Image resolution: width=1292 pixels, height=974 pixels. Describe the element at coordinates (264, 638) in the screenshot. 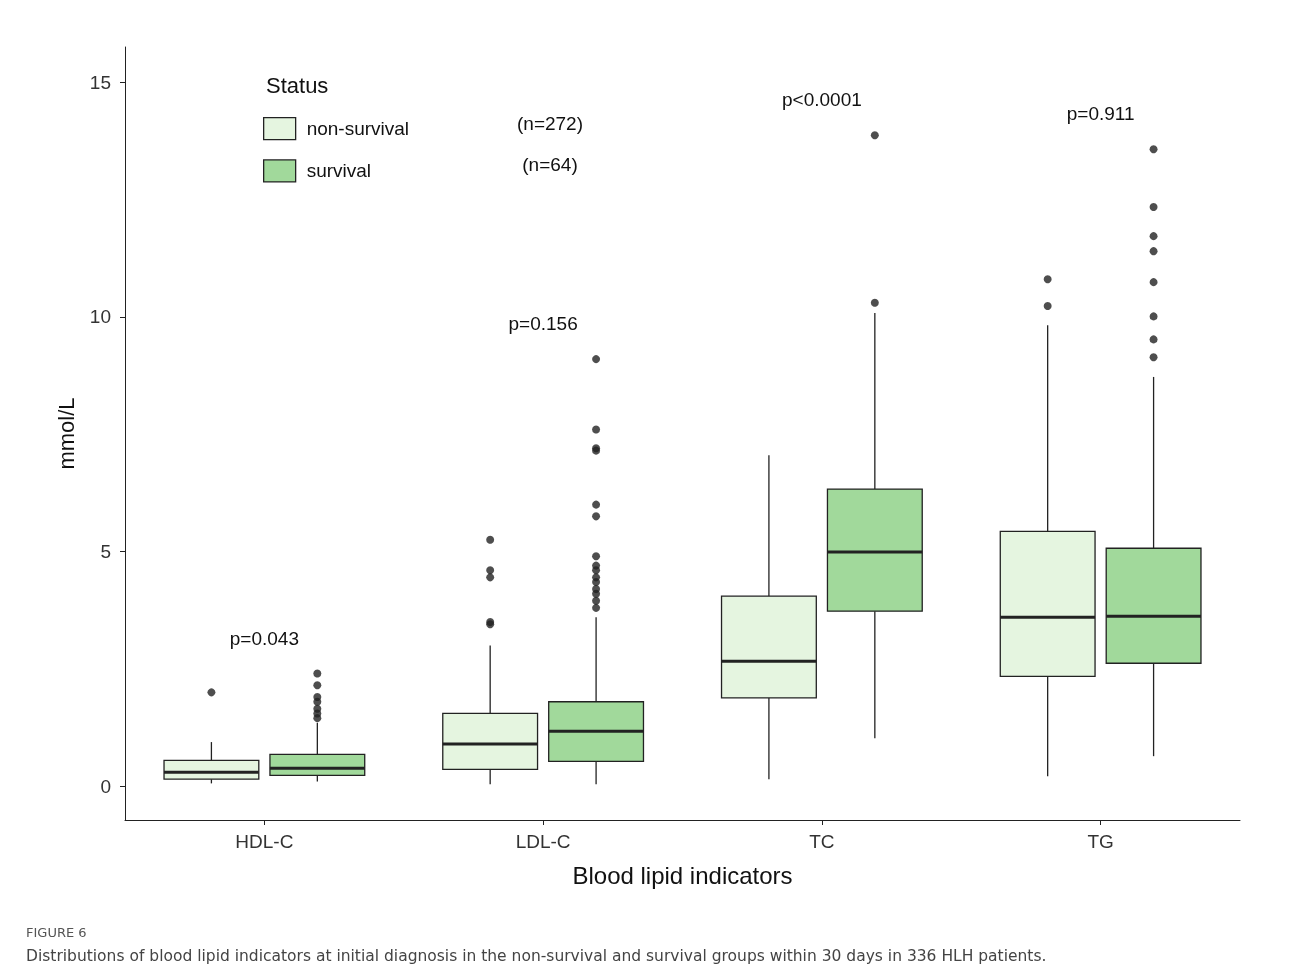

I see `annotation: p=0.043` at that location.